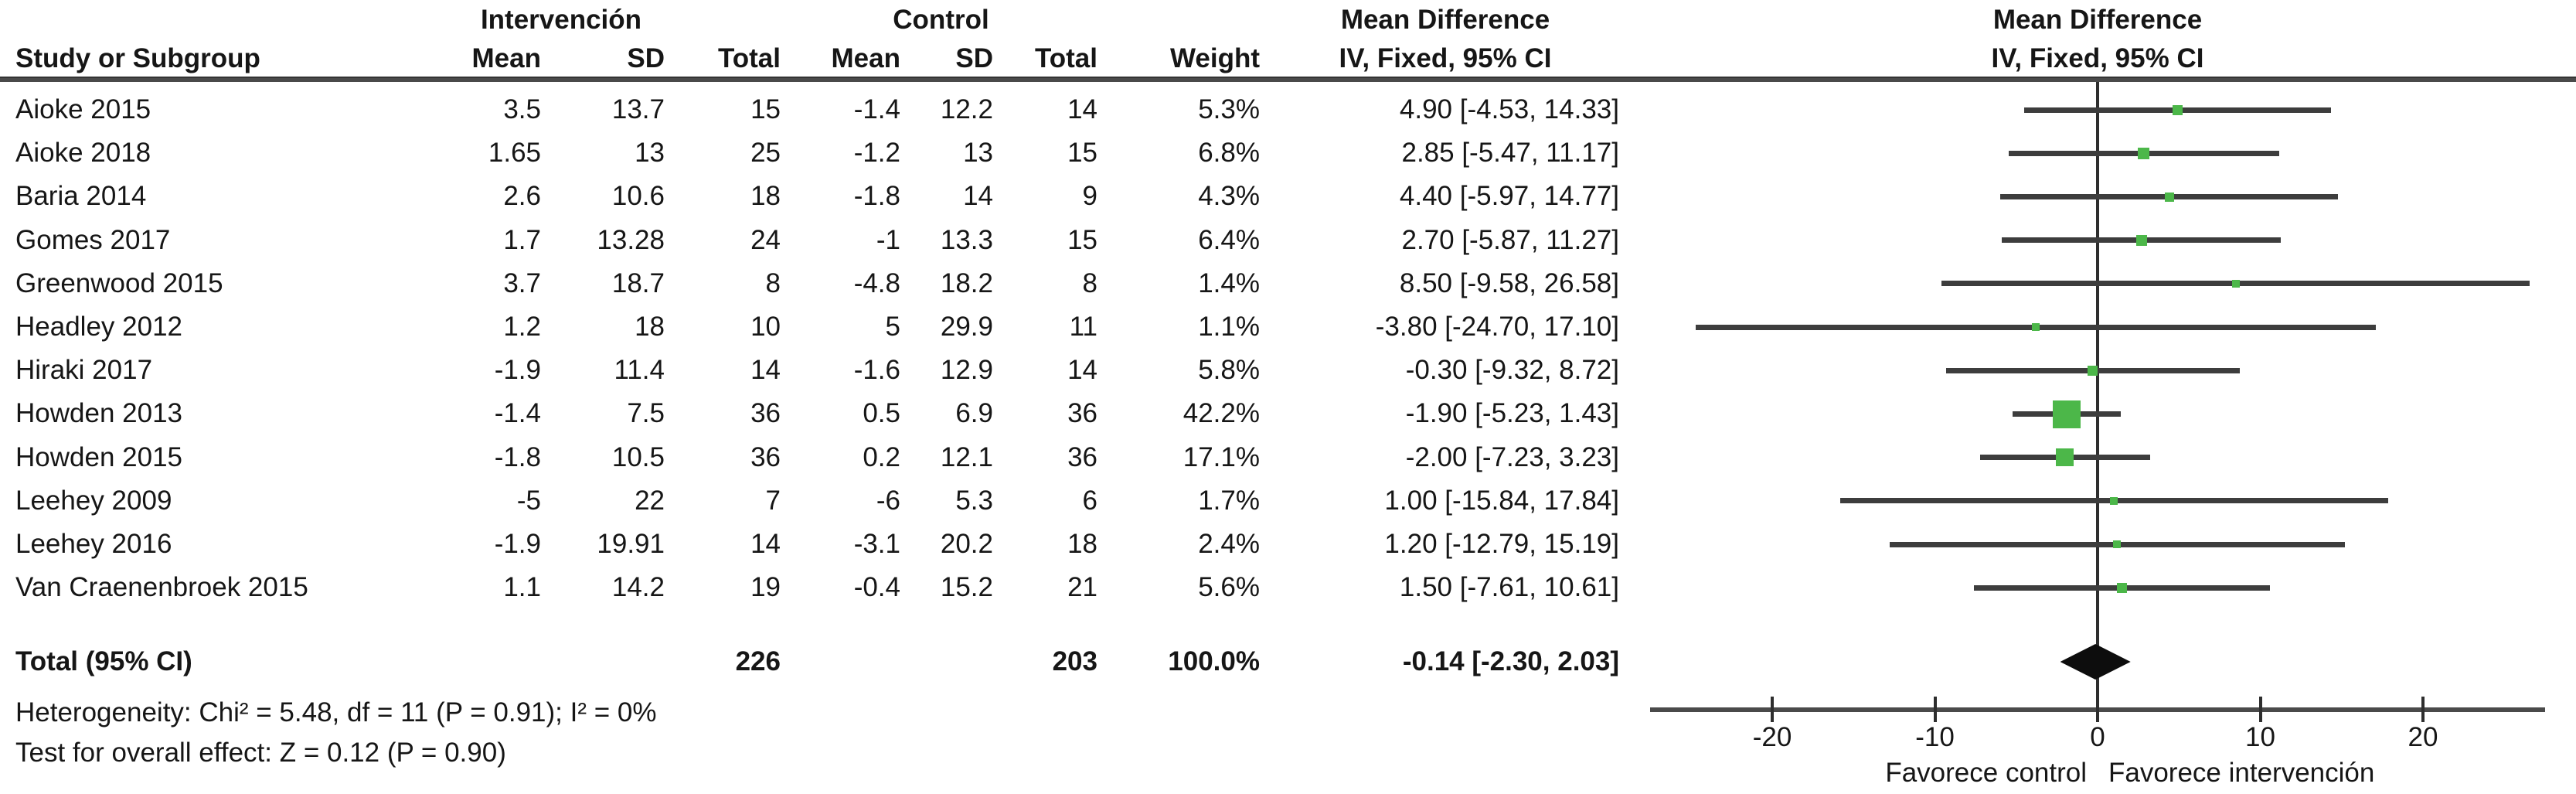 This screenshot has width=2576, height=794. What do you see at coordinates (941, 20) in the screenshot?
I see `group-header-control: Control` at bounding box center [941, 20].